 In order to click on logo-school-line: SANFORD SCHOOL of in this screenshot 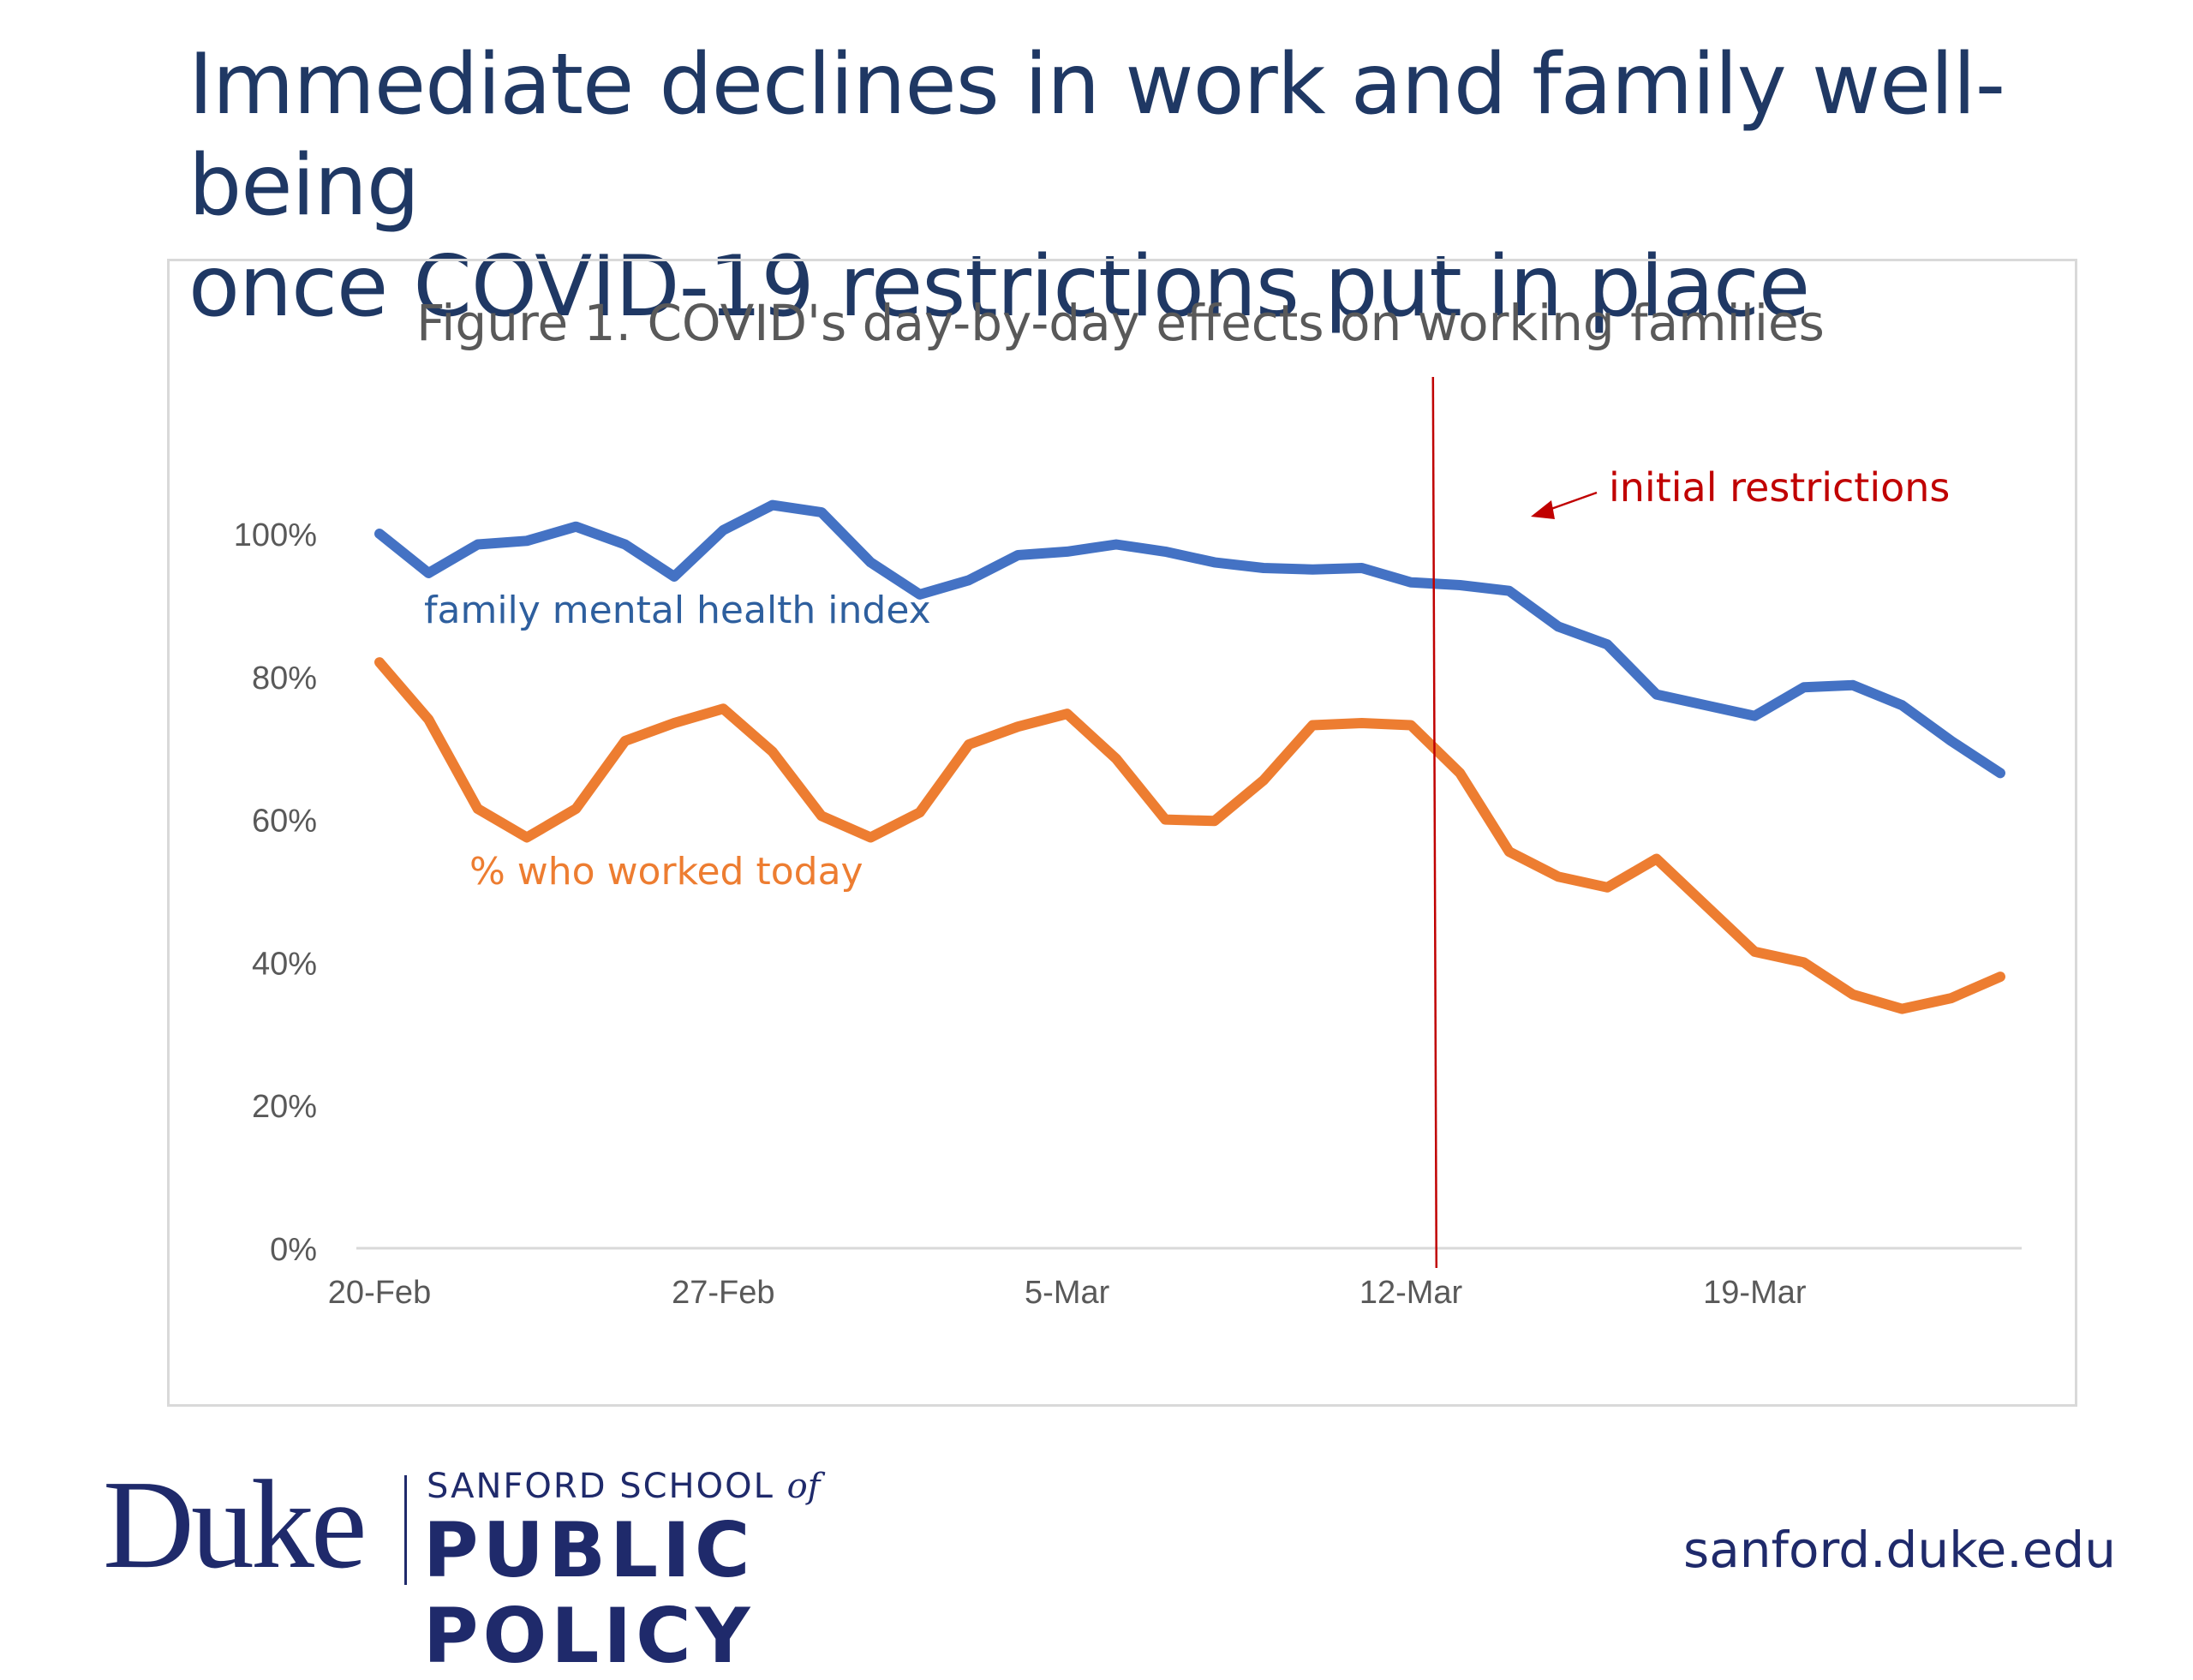, I will do `click(624, 1486)`.